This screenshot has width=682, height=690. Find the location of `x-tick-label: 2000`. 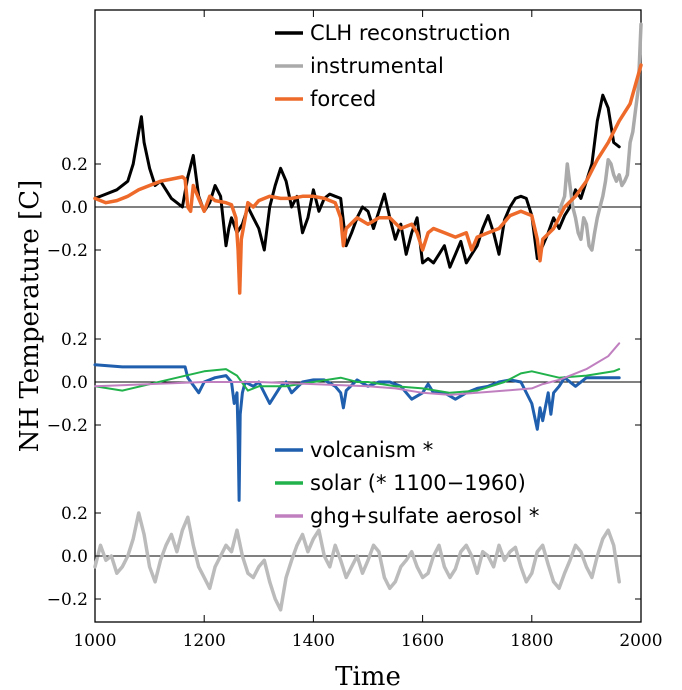

x-tick-label: 2000 is located at coordinates (640, 641).